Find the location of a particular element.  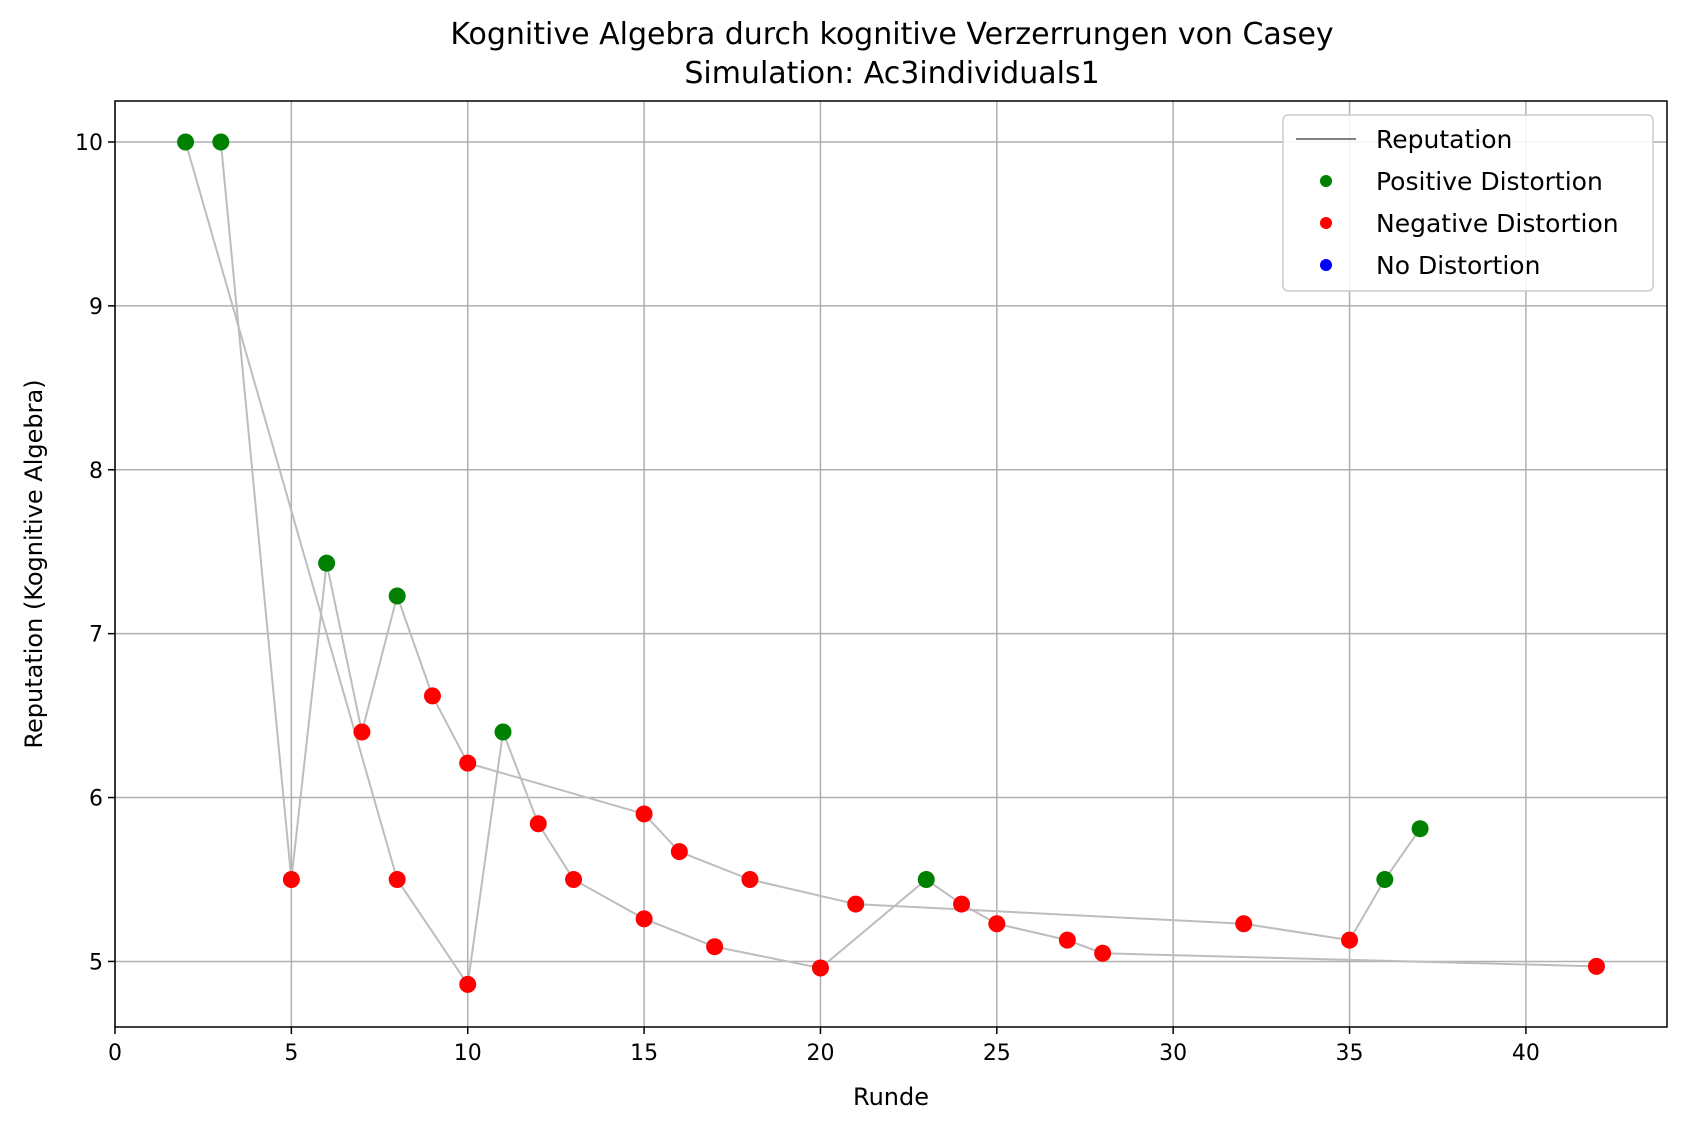

legend-marker-positive-distortion is located at coordinates (1326, 181).